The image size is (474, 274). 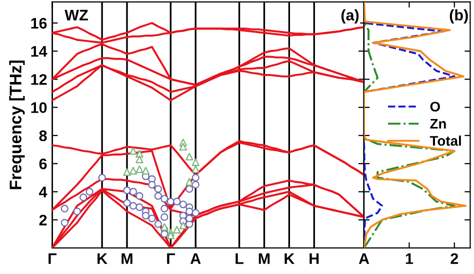 What do you see at coordinates (445, 141) in the screenshot?
I see `legend-label: Total` at bounding box center [445, 141].